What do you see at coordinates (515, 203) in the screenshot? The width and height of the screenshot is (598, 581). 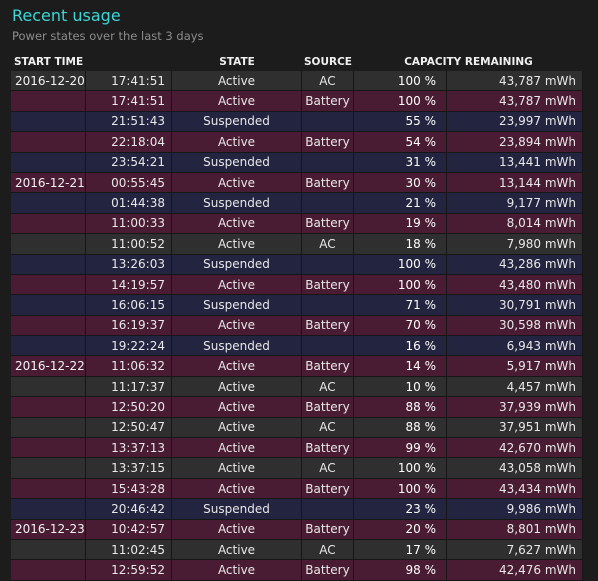 I see `capacity-cell: 9,177 mWh` at bounding box center [515, 203].